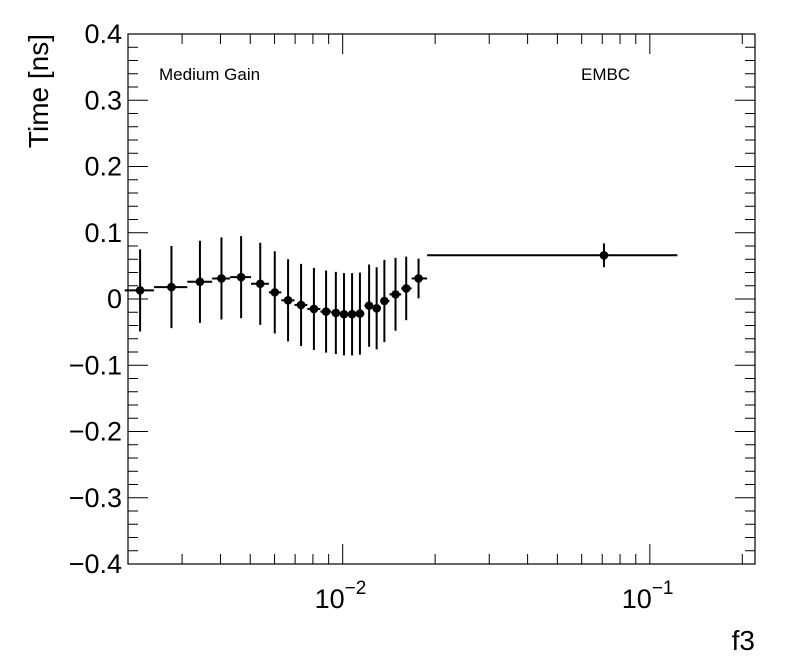 The height and width of the screenshot is (672, 796). Describe the element at coordinates (114, 299) in the screenshot. I see `y-tick-label: 0` at that location.